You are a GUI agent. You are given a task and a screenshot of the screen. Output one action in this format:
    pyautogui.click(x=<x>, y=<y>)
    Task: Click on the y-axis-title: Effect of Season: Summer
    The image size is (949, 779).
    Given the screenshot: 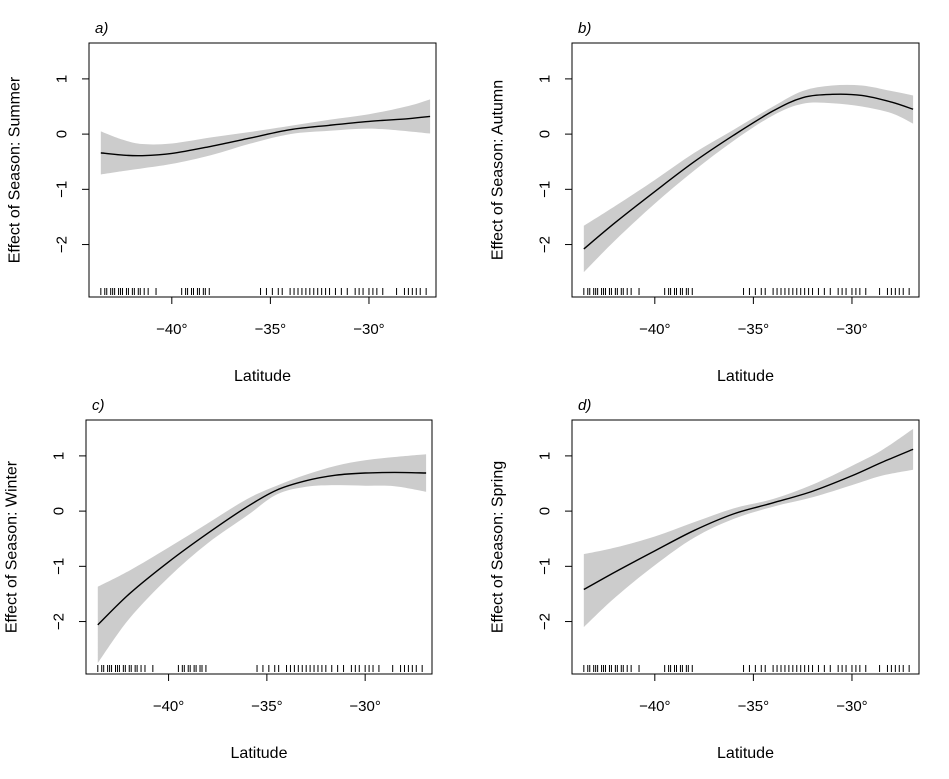 What is the action you would take?
    pyautogui.click(x=15, y=169)
    